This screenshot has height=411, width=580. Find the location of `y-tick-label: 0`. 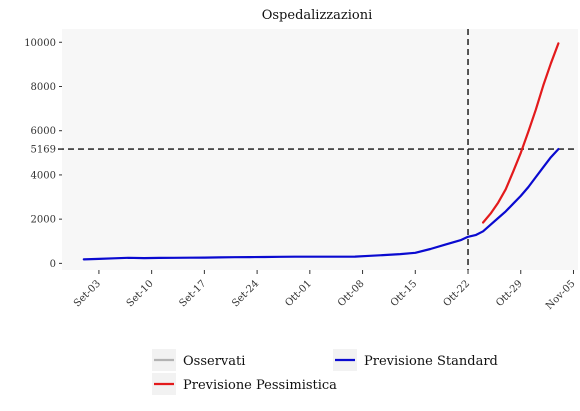

y-tick-label: 0 is located at coordinates (53, 264).